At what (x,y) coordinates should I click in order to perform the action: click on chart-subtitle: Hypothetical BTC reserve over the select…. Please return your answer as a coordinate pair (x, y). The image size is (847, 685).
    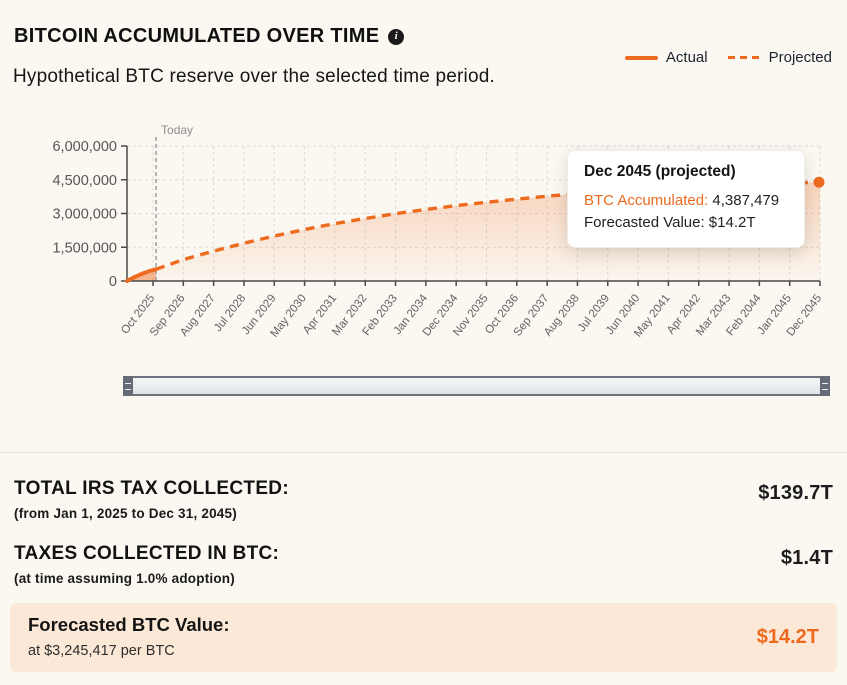
    Looking at the image, I should click on (254, 76).